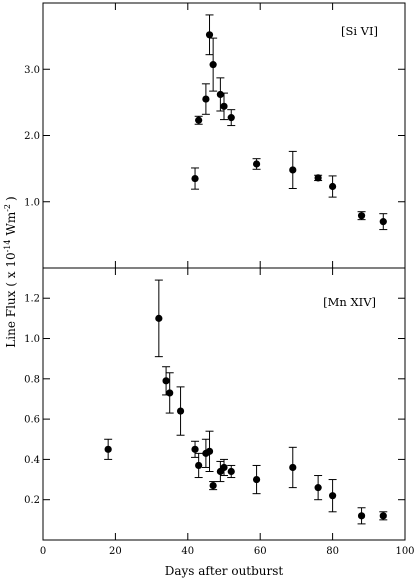 This screenshot has height=581, width=415. I want to click on y-axis-label-unit: Wm, so click(11, 223).